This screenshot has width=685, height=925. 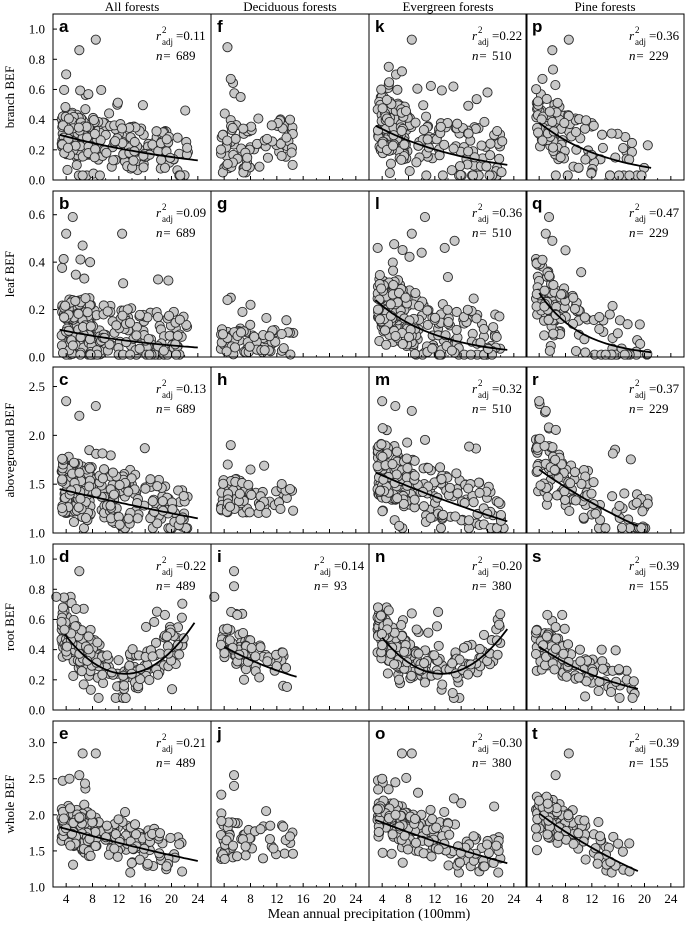 I want to click on panel-letter: t, so click(x=535, y=733).